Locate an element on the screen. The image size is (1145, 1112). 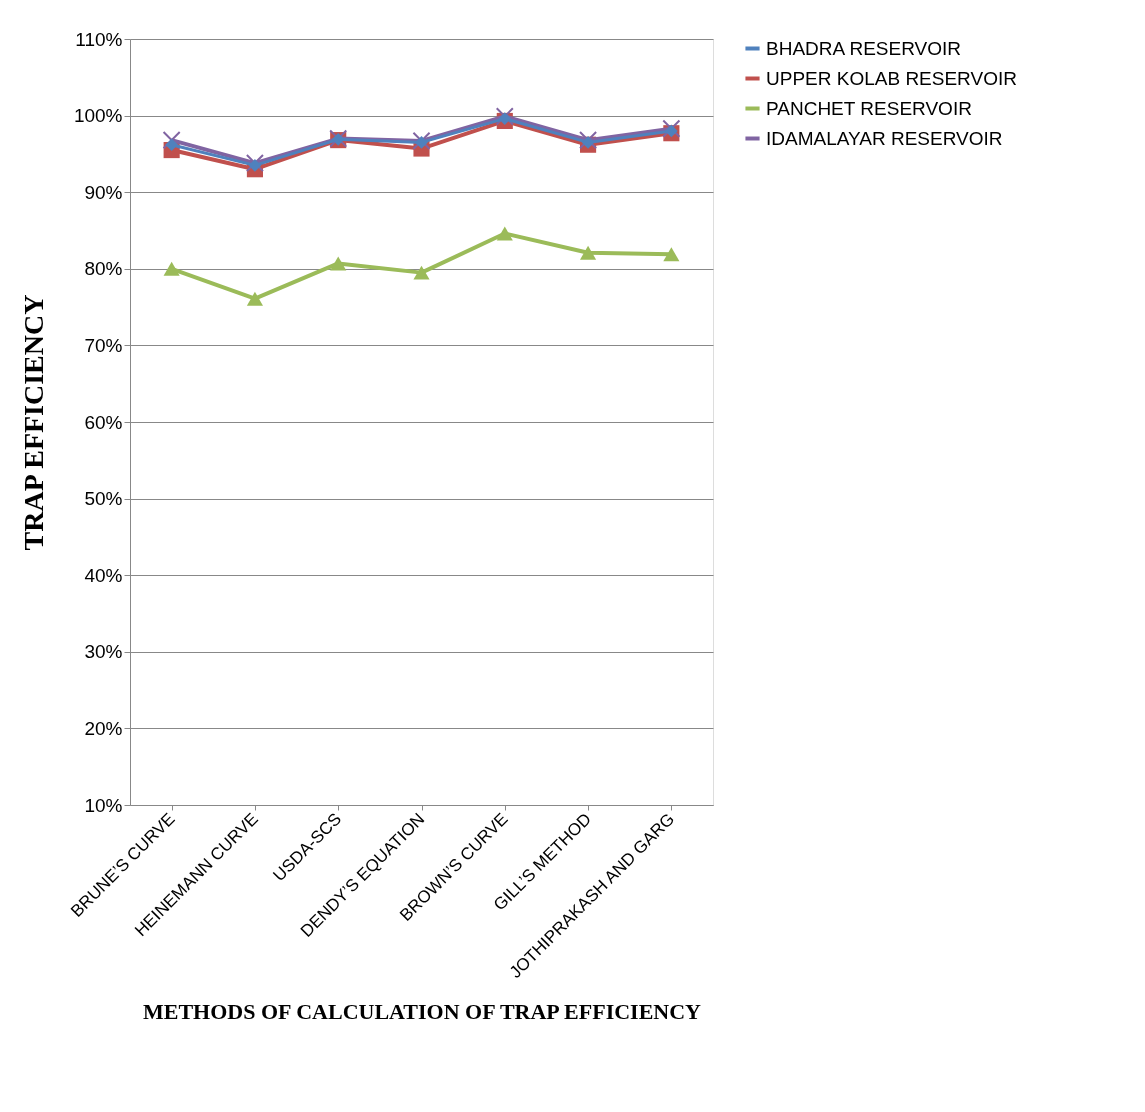
legend-label: IDAMALAYAR RESERVOIR is located at coordinates (884, 138).